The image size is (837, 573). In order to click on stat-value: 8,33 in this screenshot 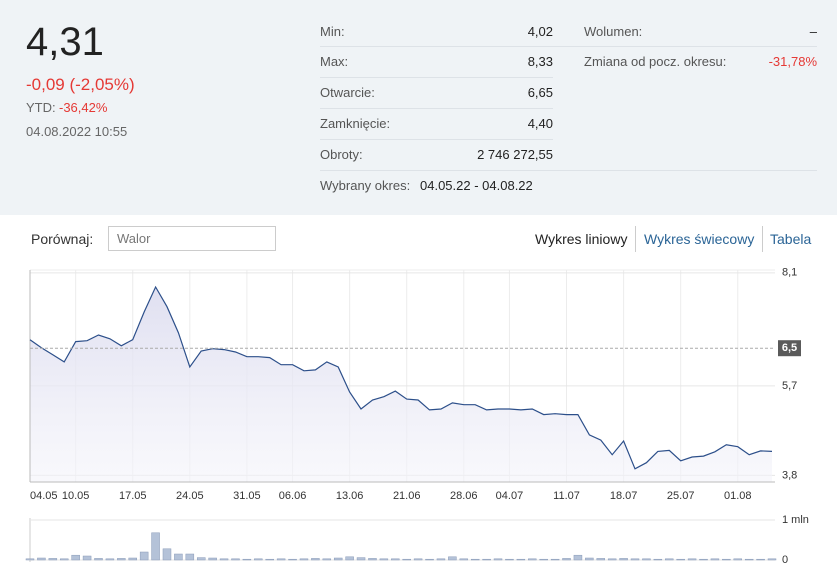, I will do `click(540, 61)`.